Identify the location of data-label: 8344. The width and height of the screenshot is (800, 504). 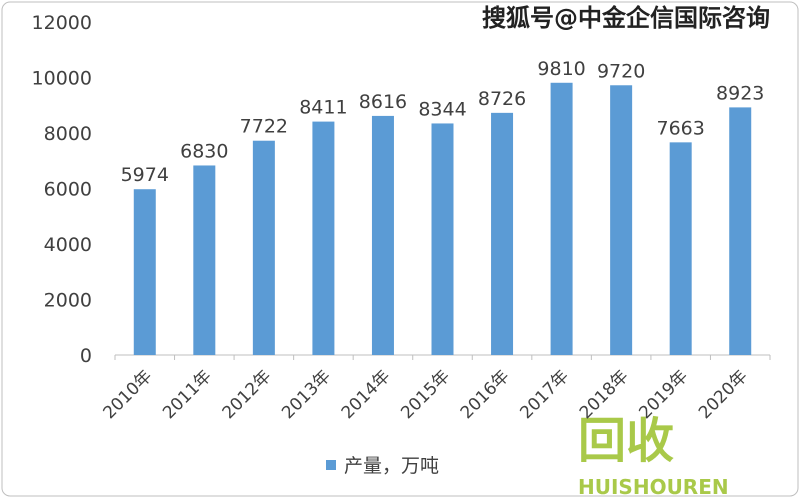
(442, 109).